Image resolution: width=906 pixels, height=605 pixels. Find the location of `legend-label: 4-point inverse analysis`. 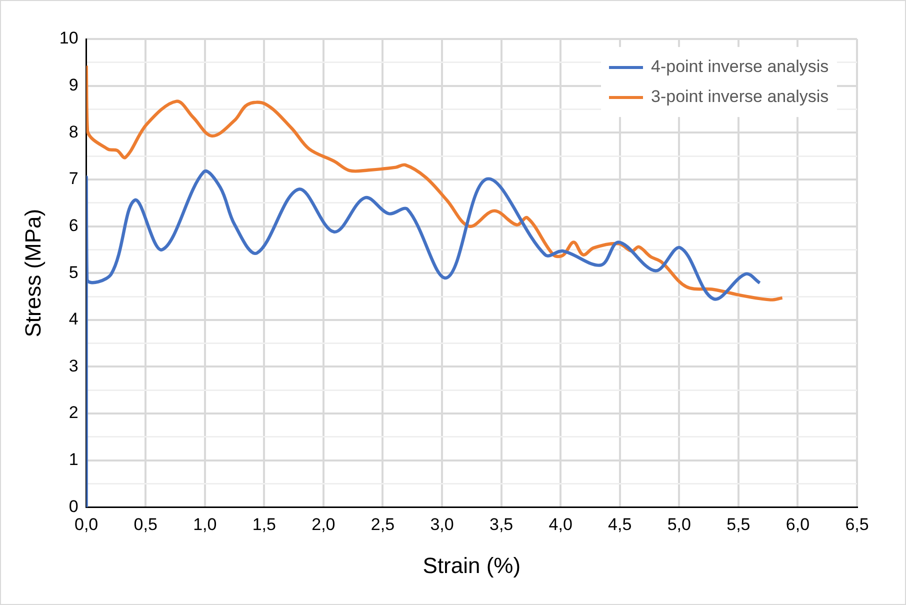

legend-label: 4-point inverse analysis is located at coordinates (740, 67).